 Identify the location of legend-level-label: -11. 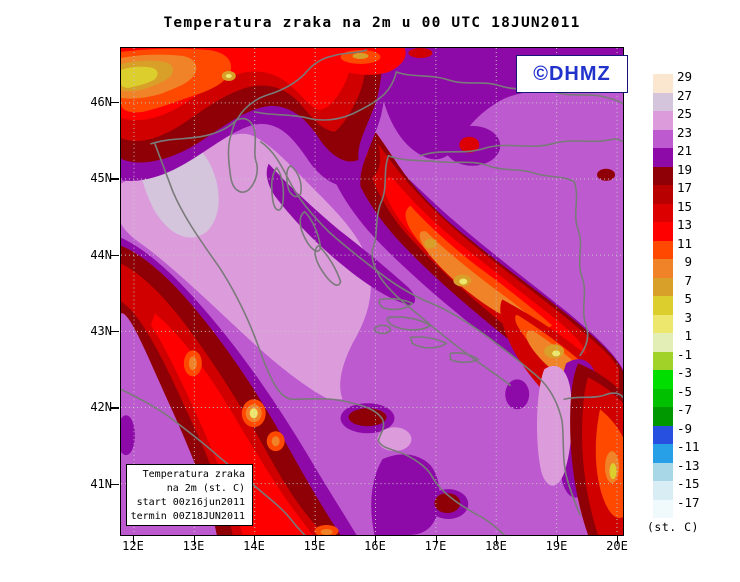
(688, 446).